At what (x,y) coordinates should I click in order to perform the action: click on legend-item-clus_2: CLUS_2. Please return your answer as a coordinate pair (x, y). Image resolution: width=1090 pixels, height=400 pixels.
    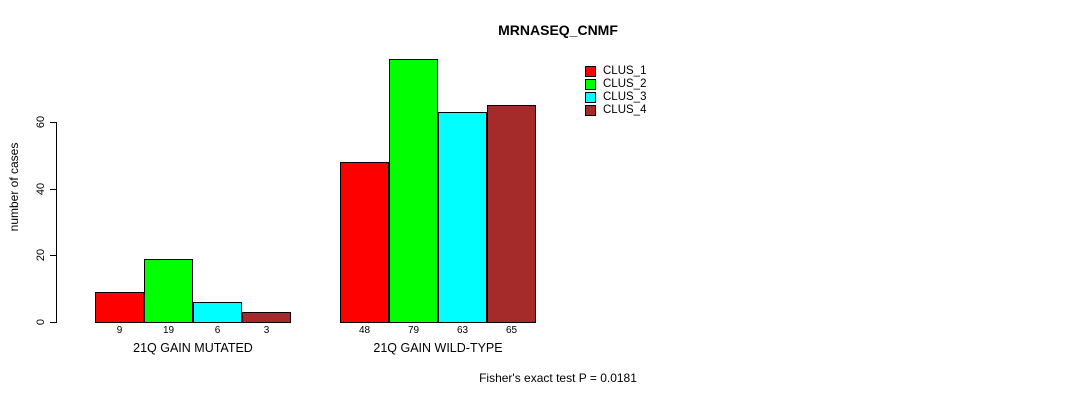
    Looking at the image, I should click on (615, 84).